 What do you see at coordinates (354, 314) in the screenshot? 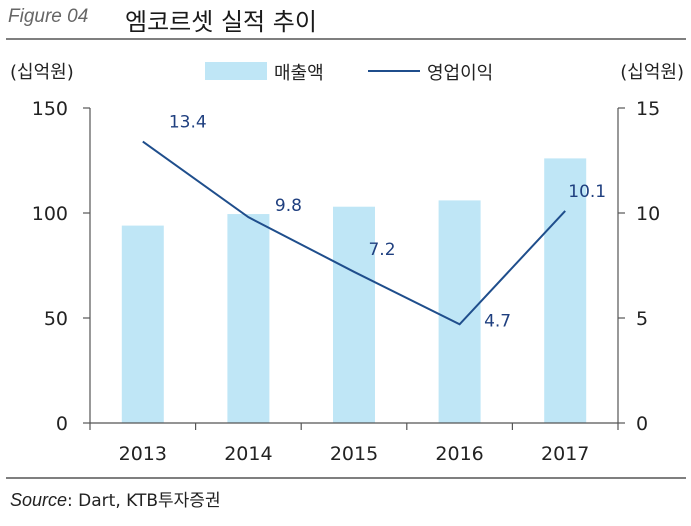
I see `bar-2015` at bounding box center [354, 314].